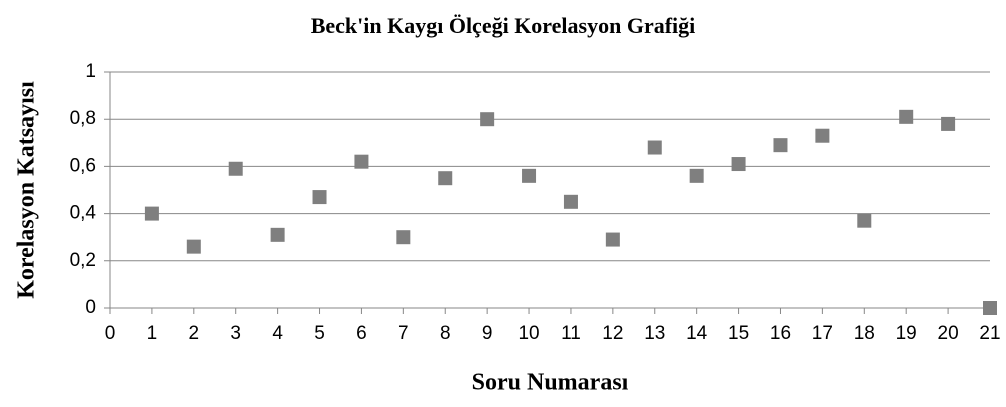 Image resolution: width=1006 pixels, height=407 pixels. I want to click on y-tick-label: 0,6, so click(83, 165).